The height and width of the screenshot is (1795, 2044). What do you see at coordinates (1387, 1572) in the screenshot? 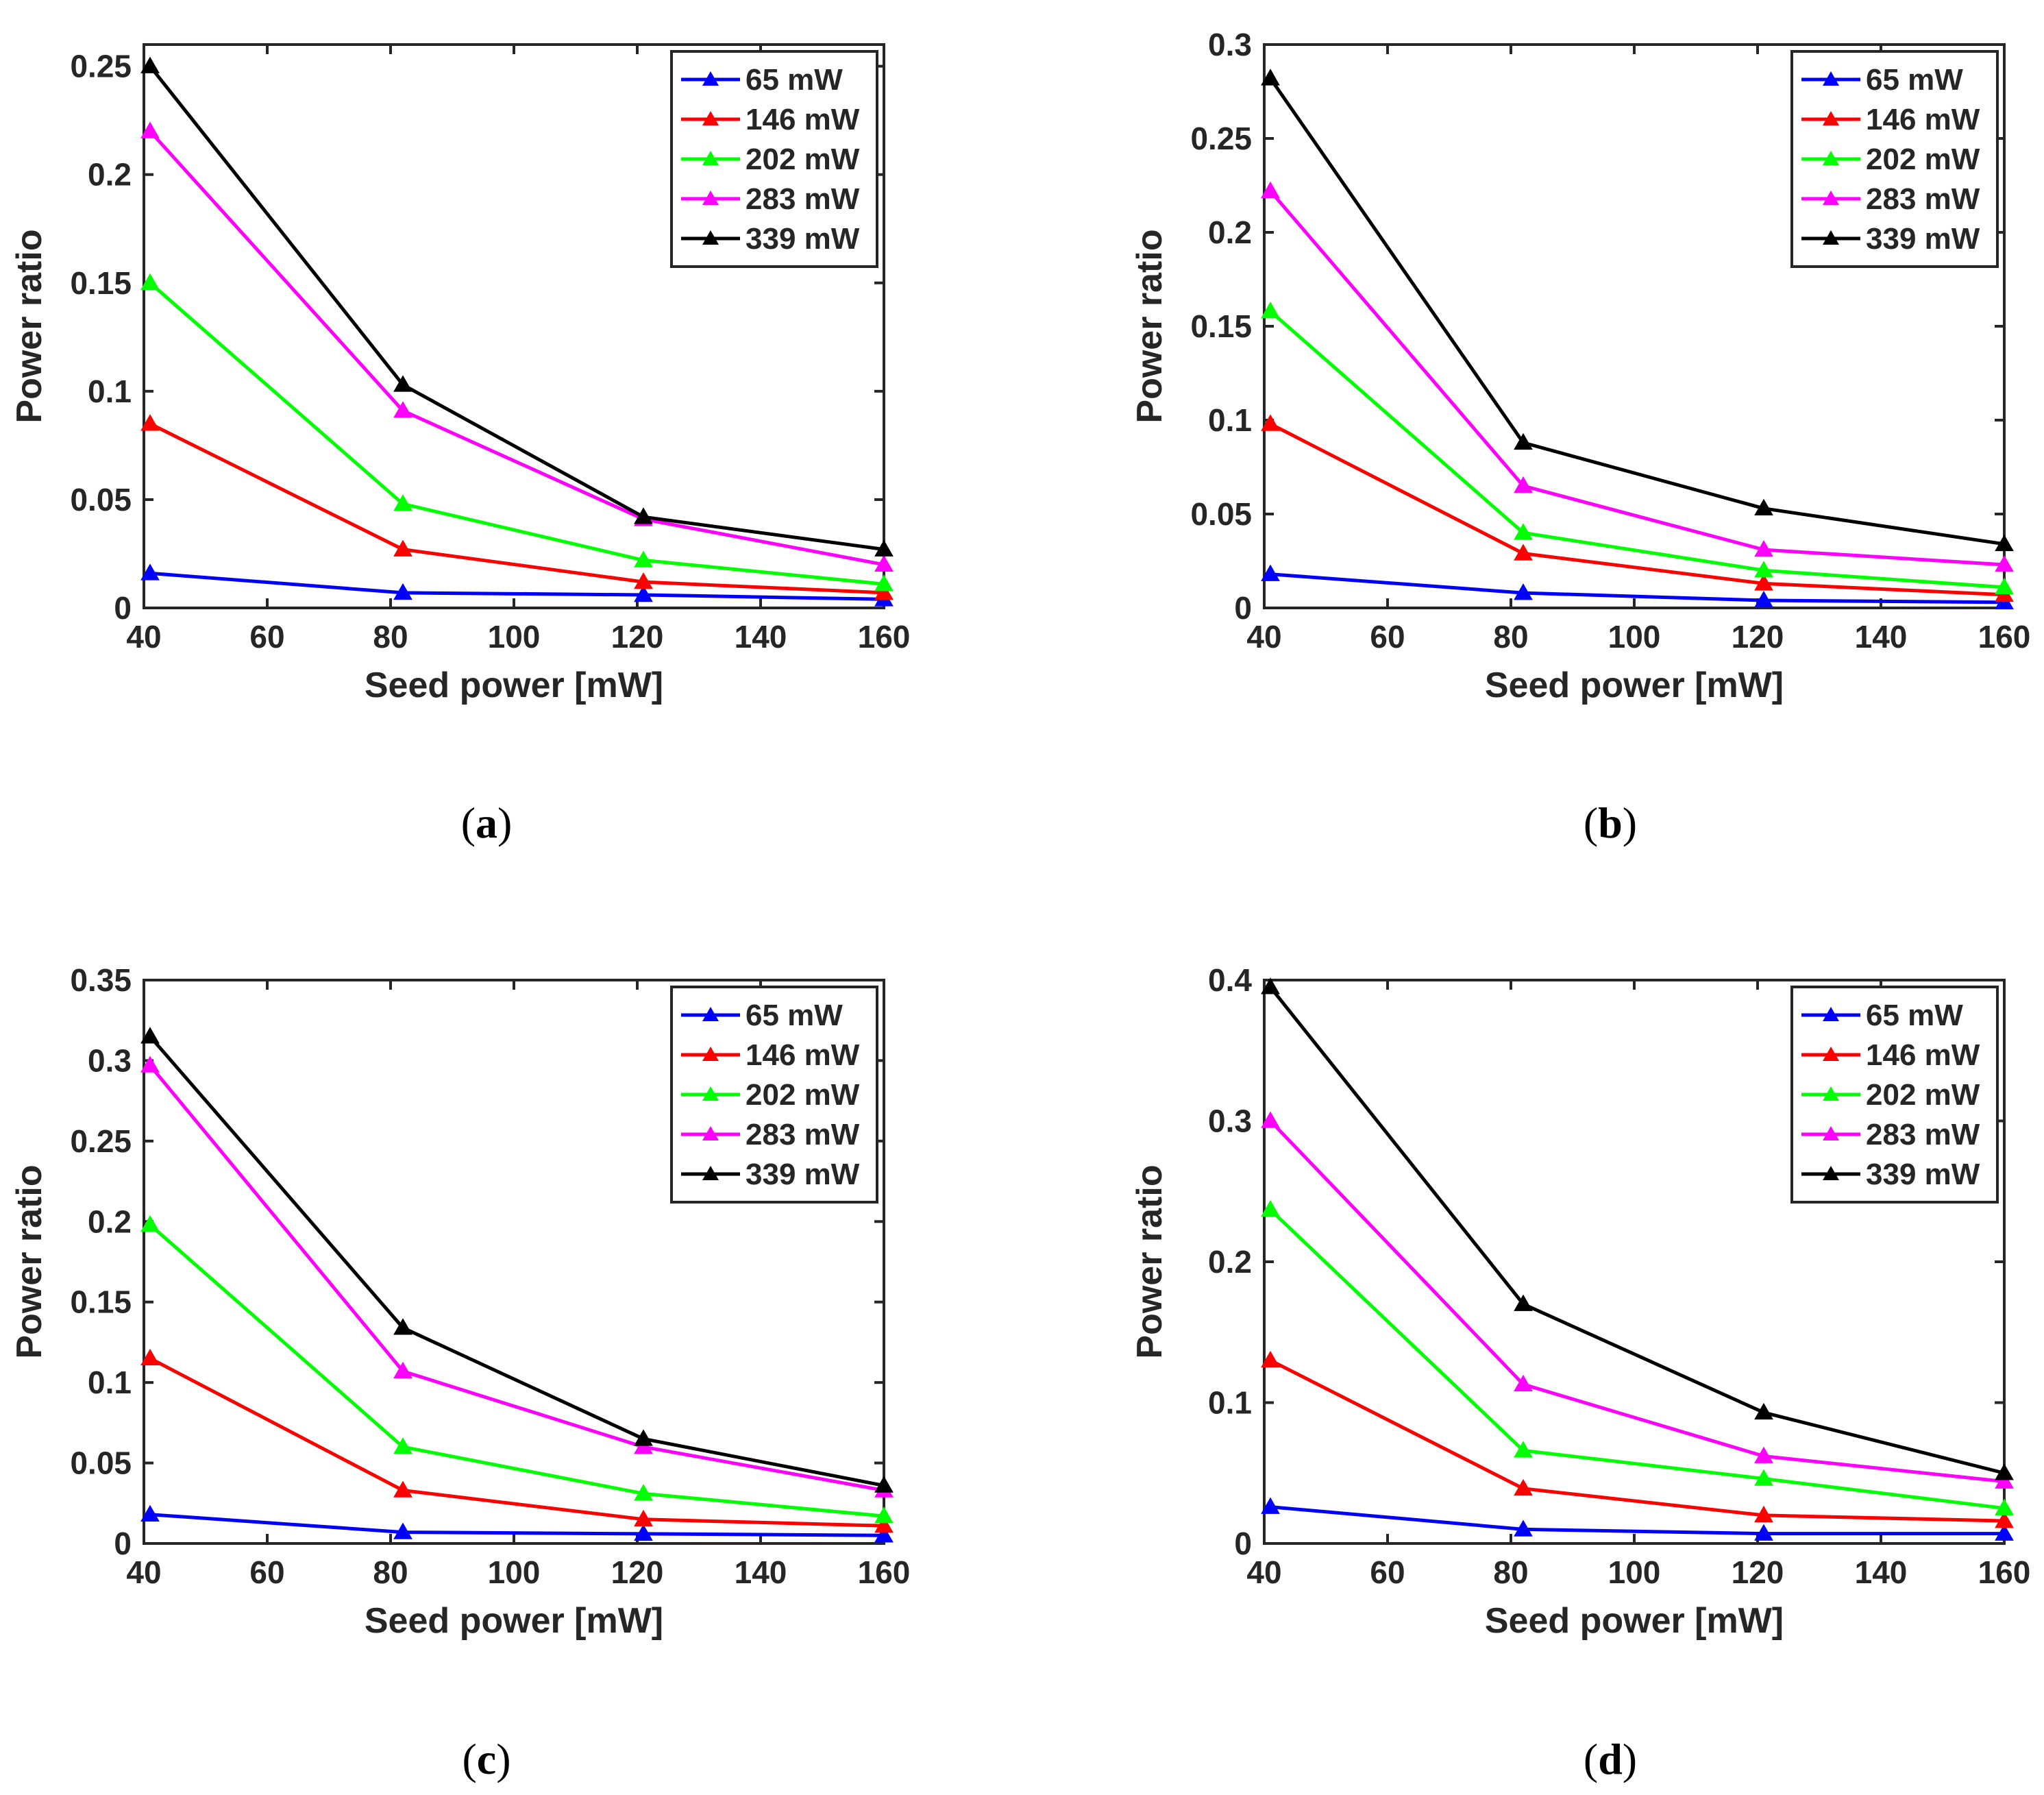
I see `x-tick-label: 60` at bounding box center [1387, 1572].